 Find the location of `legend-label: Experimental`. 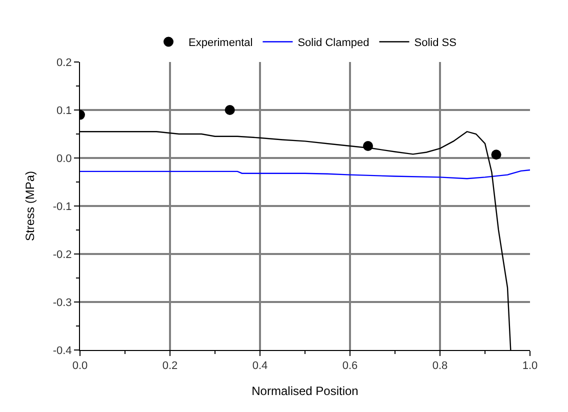

legend-label: Experimental is located at coordinates (220, 43).